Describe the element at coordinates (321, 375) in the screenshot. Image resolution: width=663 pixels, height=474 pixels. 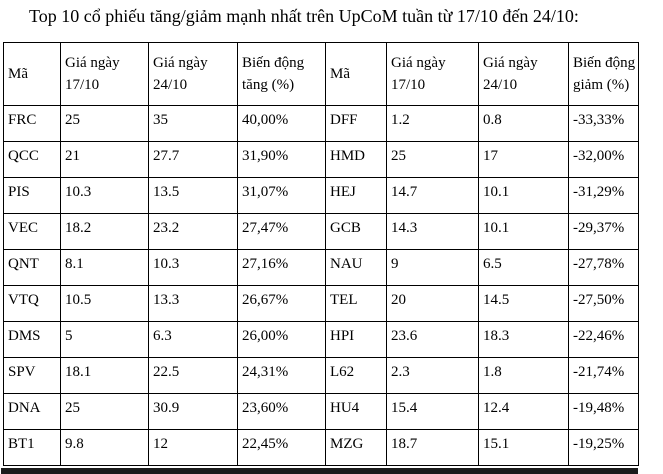
I see `table-row: SPV 18.1 22.5 24,31% L62 2.3 1.8 -21,74%` at that location.